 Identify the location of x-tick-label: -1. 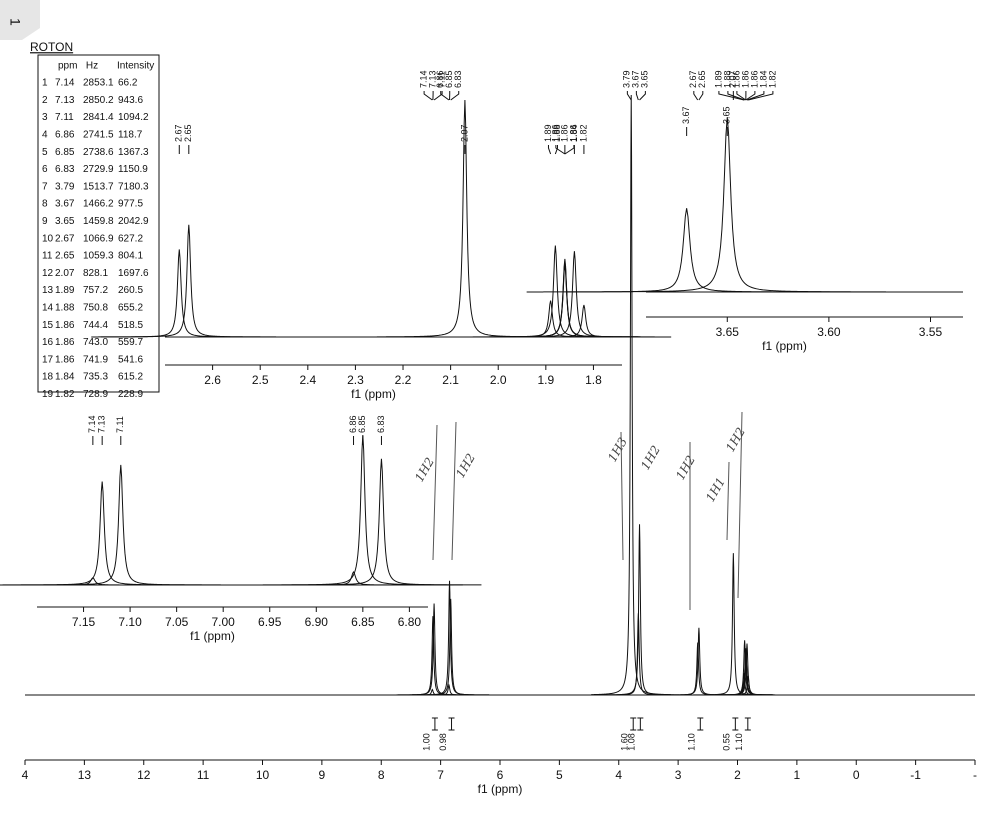
(915, 775).